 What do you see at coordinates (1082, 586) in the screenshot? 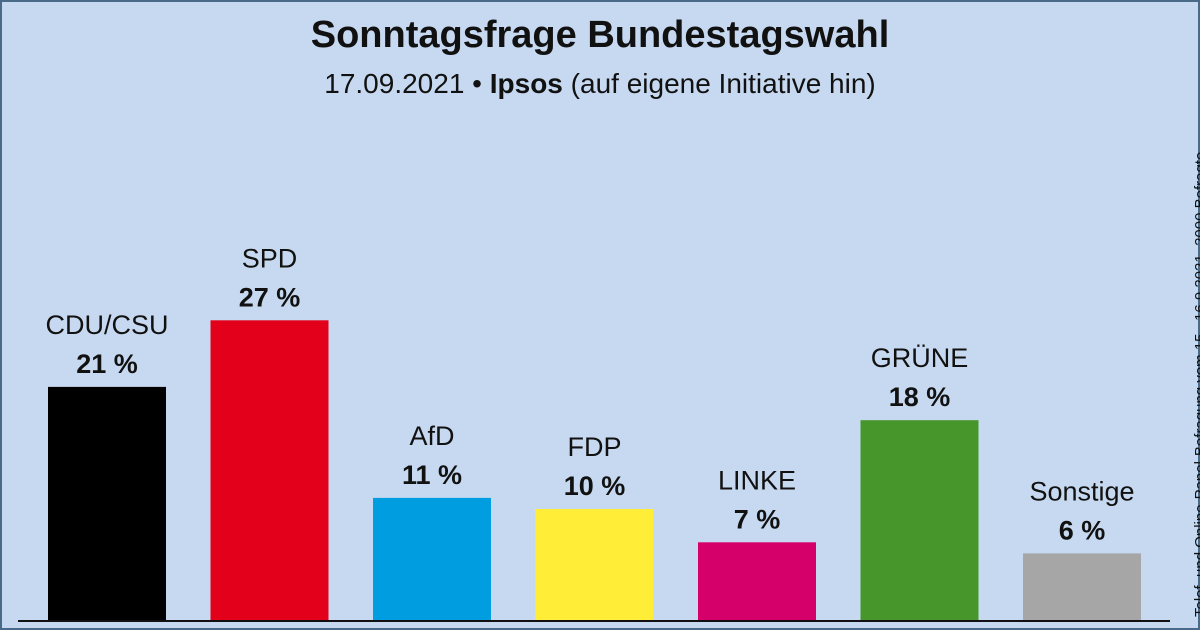
I see `bar-sonstige` at bounding box center [1082, 586].